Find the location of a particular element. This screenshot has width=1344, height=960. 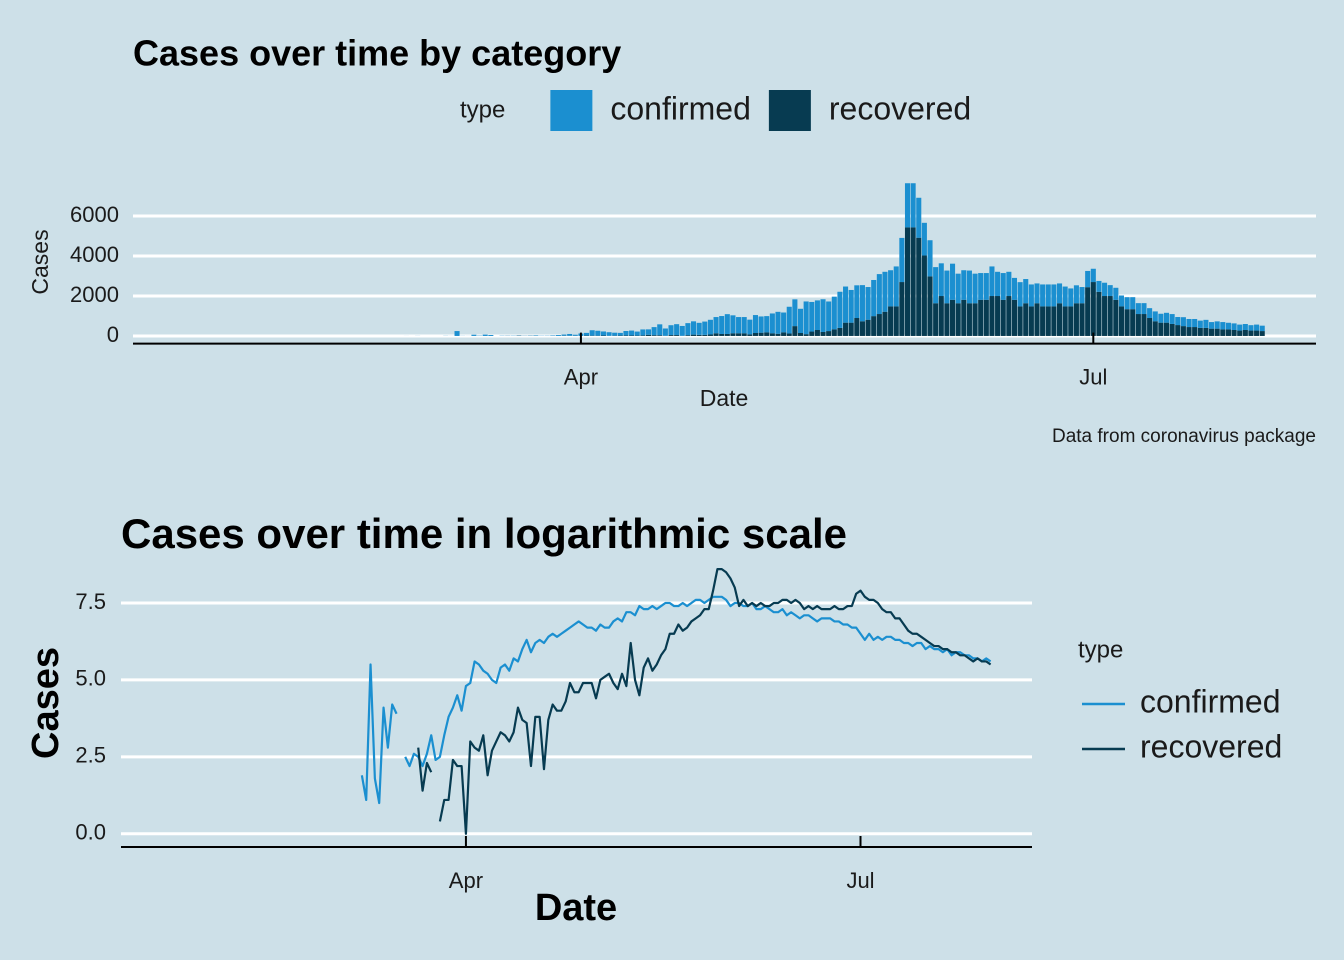

y-axis-title: Cases is located at coordinates (40, 261).